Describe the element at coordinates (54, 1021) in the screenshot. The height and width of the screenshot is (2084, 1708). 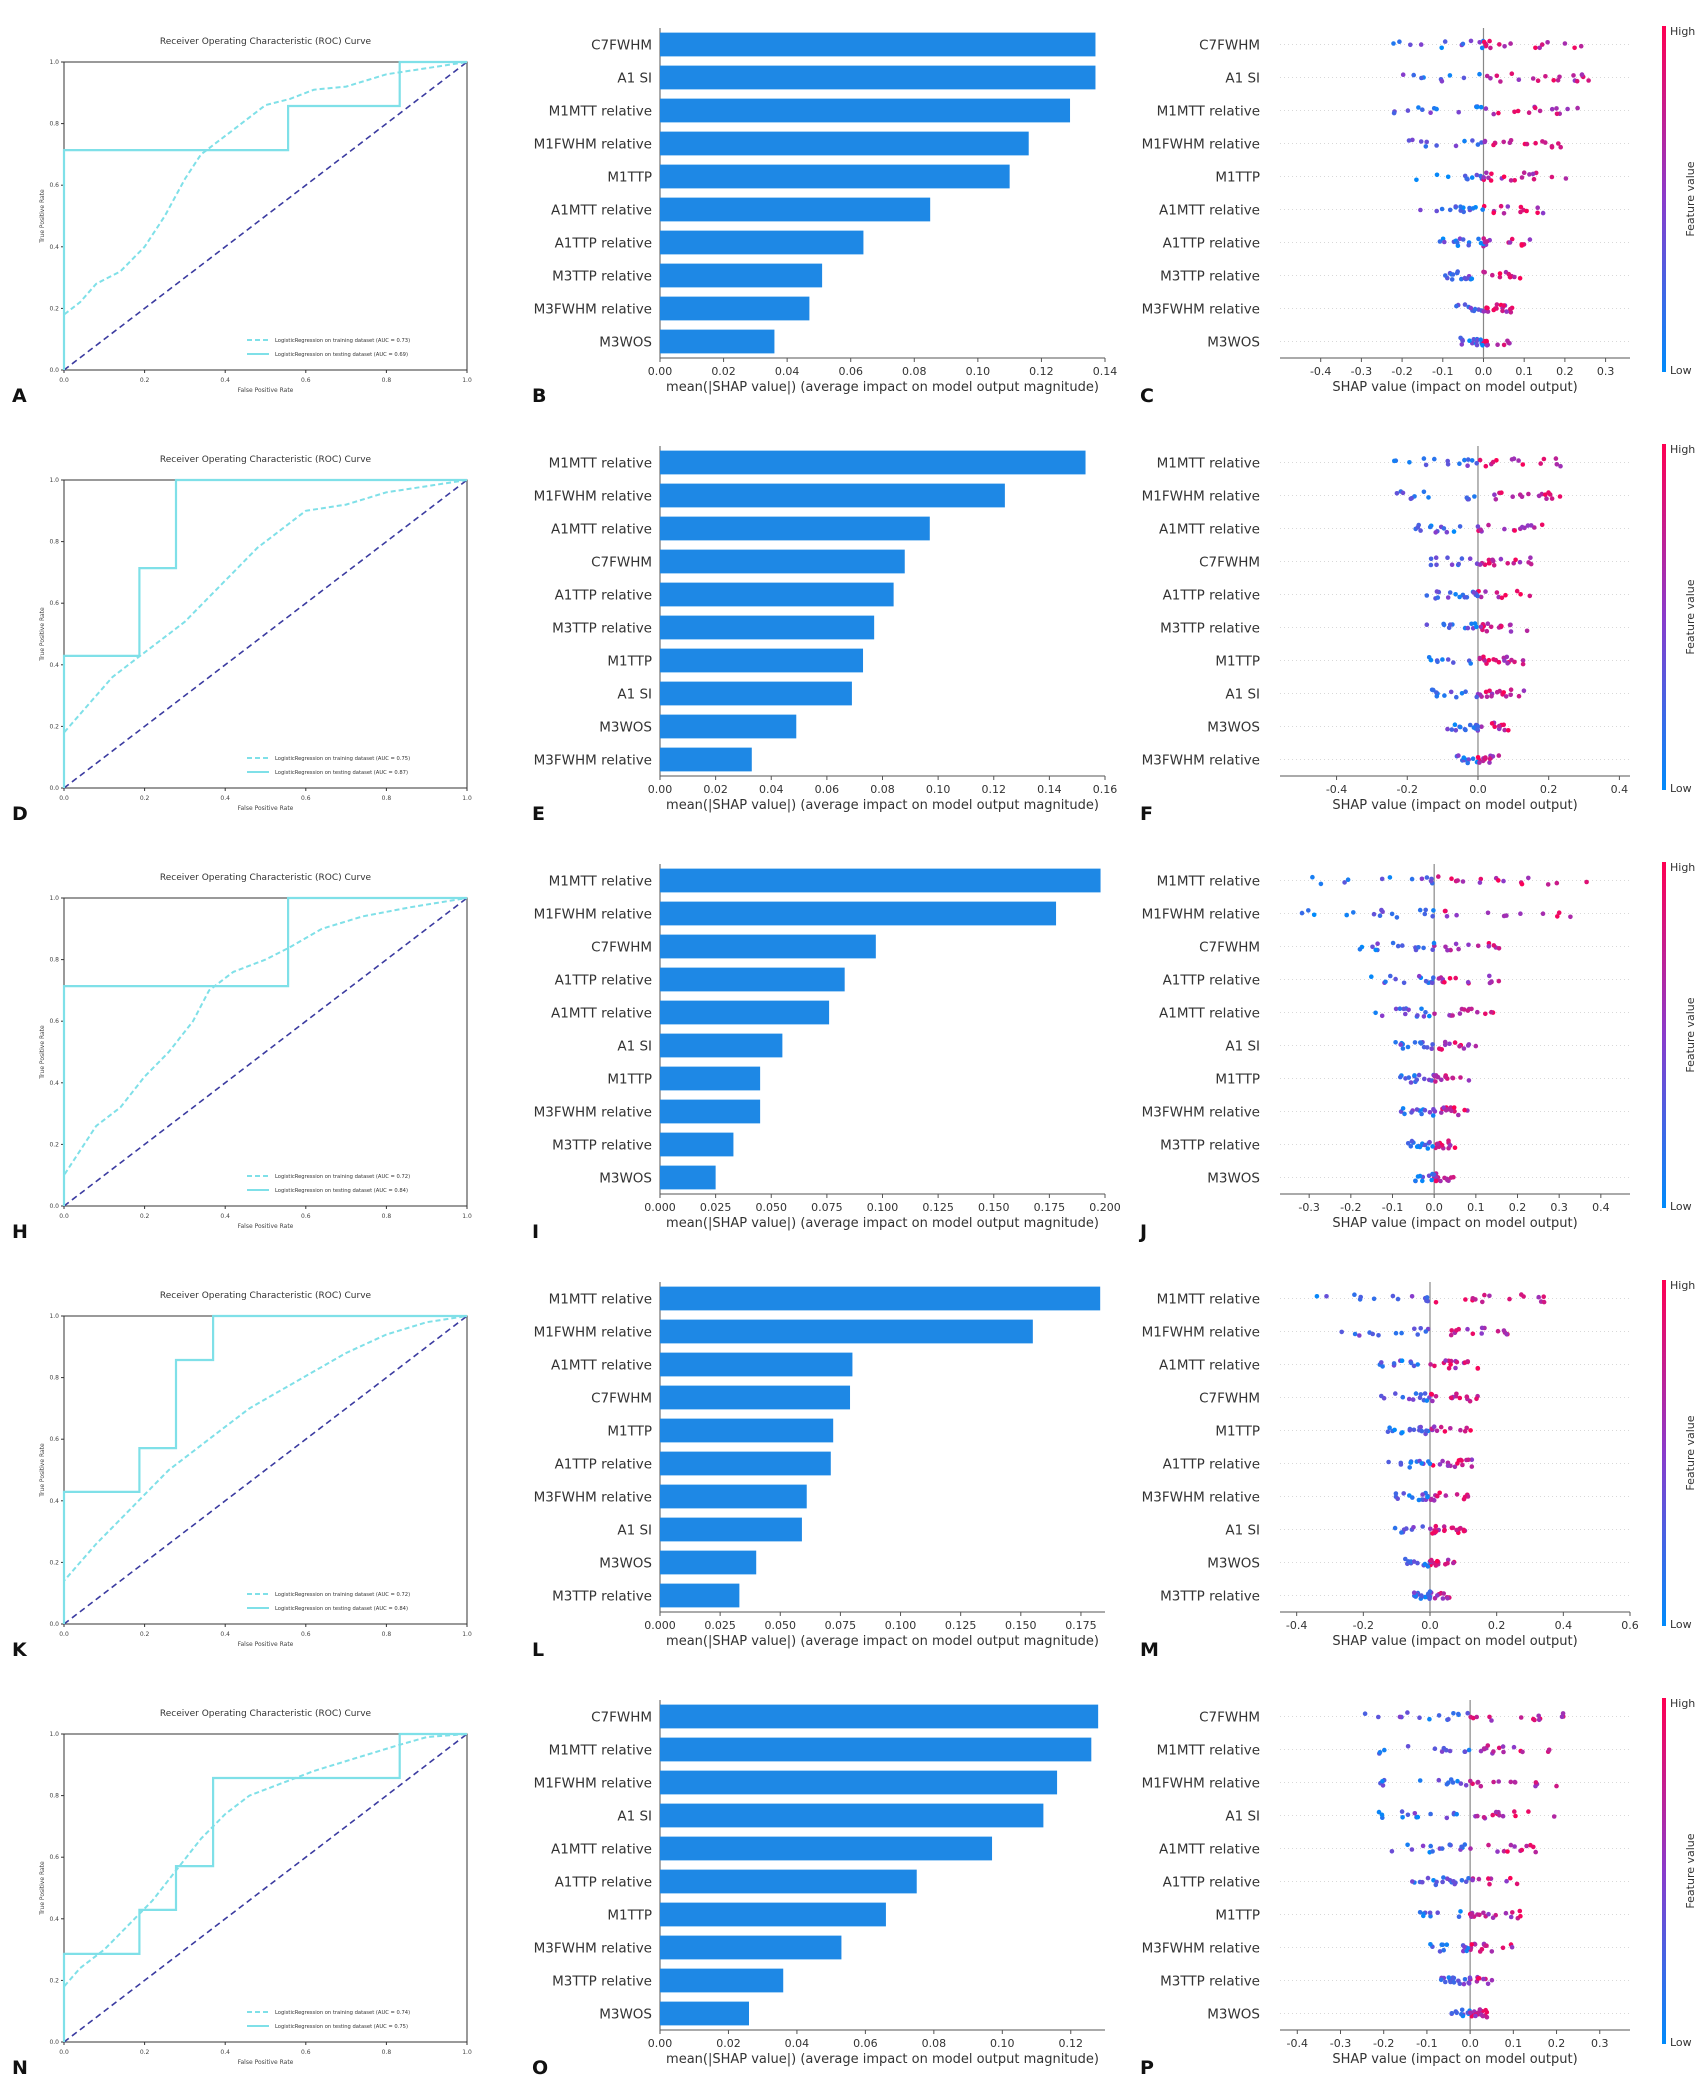
I see `roc-ytick-label: 0.6` at that location.